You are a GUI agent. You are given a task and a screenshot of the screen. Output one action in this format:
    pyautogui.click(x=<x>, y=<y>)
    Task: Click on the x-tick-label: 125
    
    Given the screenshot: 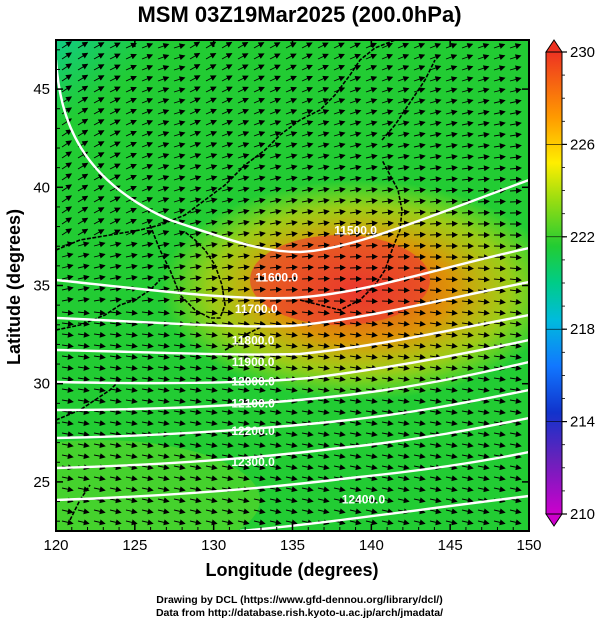 What is the action you would take?
    pyautogui.click(x=134, y=545)
    